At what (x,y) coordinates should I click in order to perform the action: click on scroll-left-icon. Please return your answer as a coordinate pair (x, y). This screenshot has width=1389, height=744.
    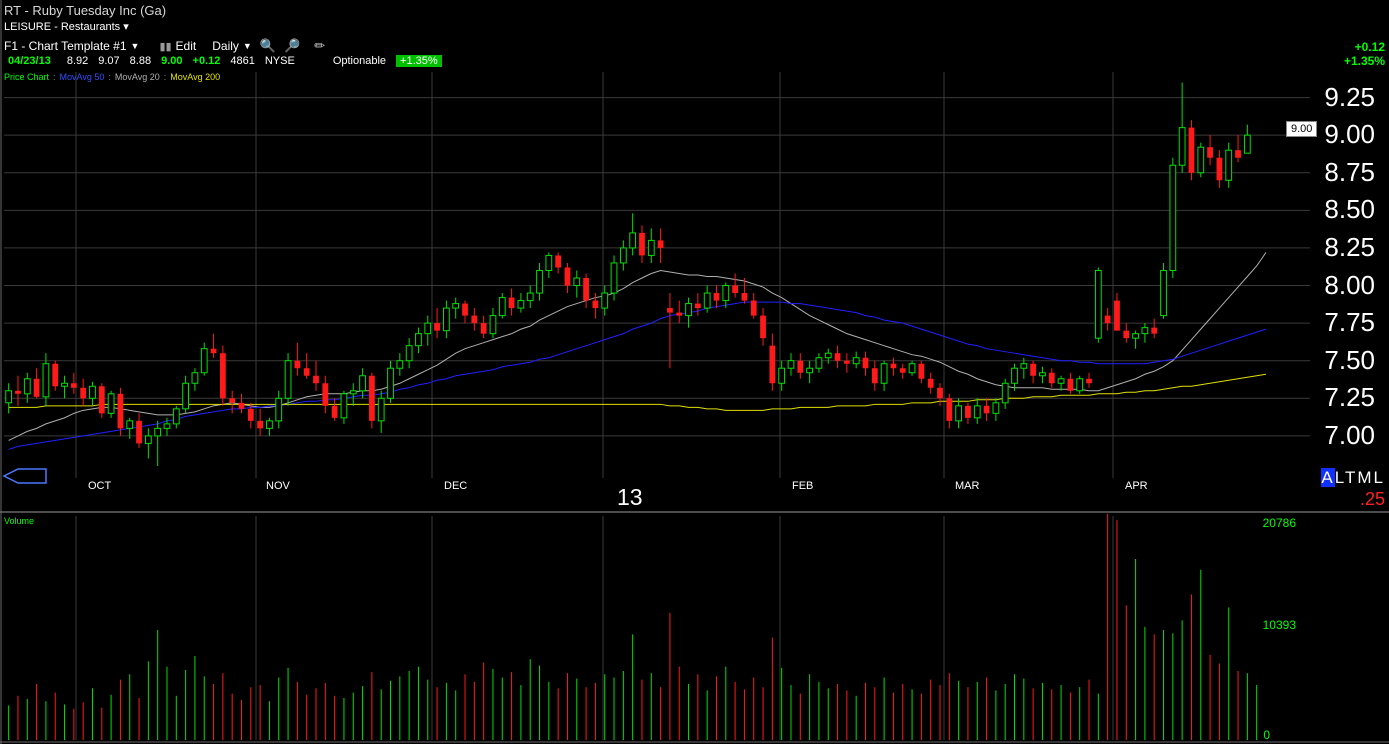
    Looking at the image, I should click on (27, 476).